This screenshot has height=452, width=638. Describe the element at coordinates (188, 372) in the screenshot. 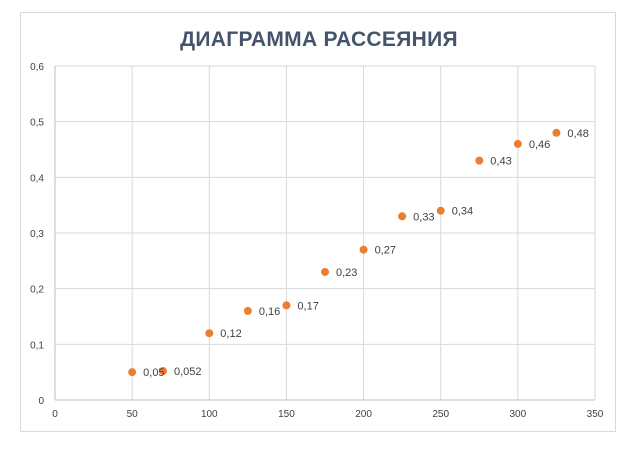

I see `data-label: 0,052` at that location.